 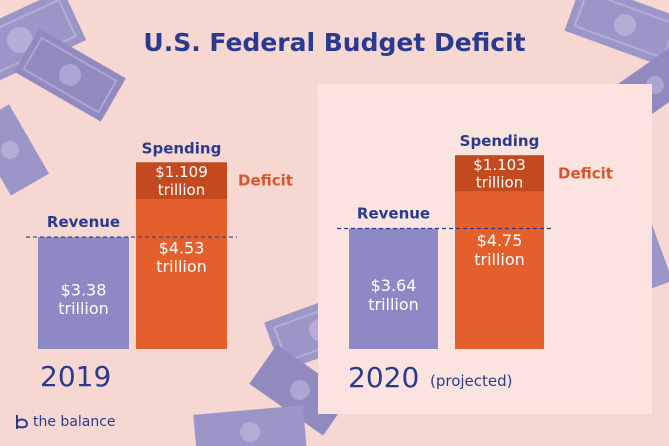 I want to click on balance-logo-icon, so click(x=22, y=422).